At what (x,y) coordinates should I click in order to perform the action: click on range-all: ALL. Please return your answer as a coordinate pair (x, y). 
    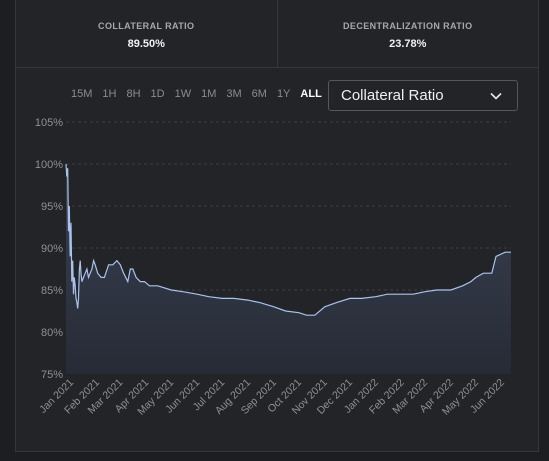
    Looking at the image, I should click on (311, 94).